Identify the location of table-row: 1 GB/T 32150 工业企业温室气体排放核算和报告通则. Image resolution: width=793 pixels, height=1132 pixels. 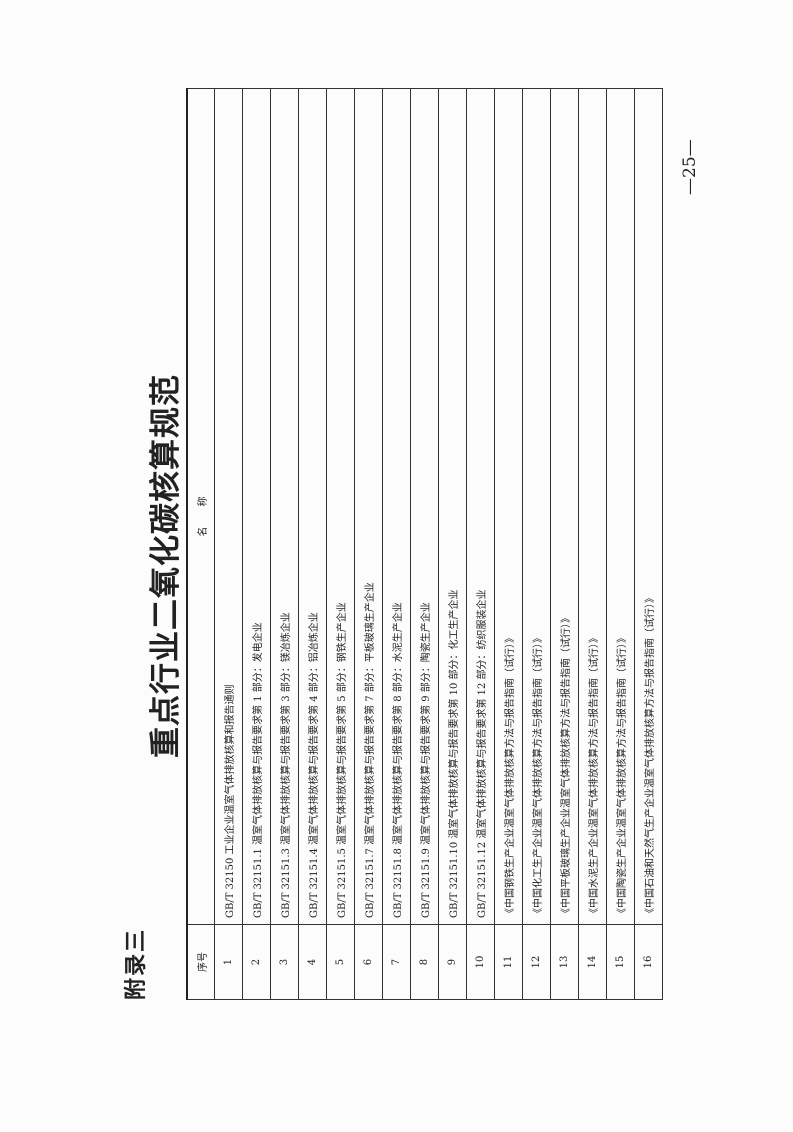
(228, 544).